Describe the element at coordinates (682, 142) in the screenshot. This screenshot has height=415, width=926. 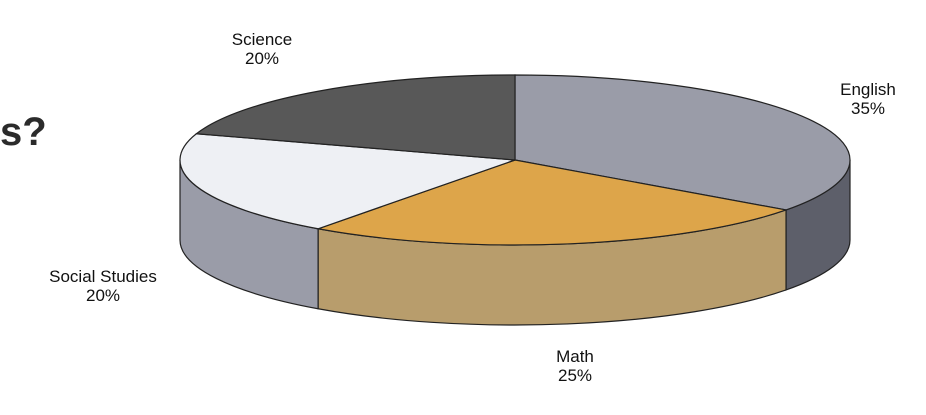
I see `pie-slice-english` at that location.